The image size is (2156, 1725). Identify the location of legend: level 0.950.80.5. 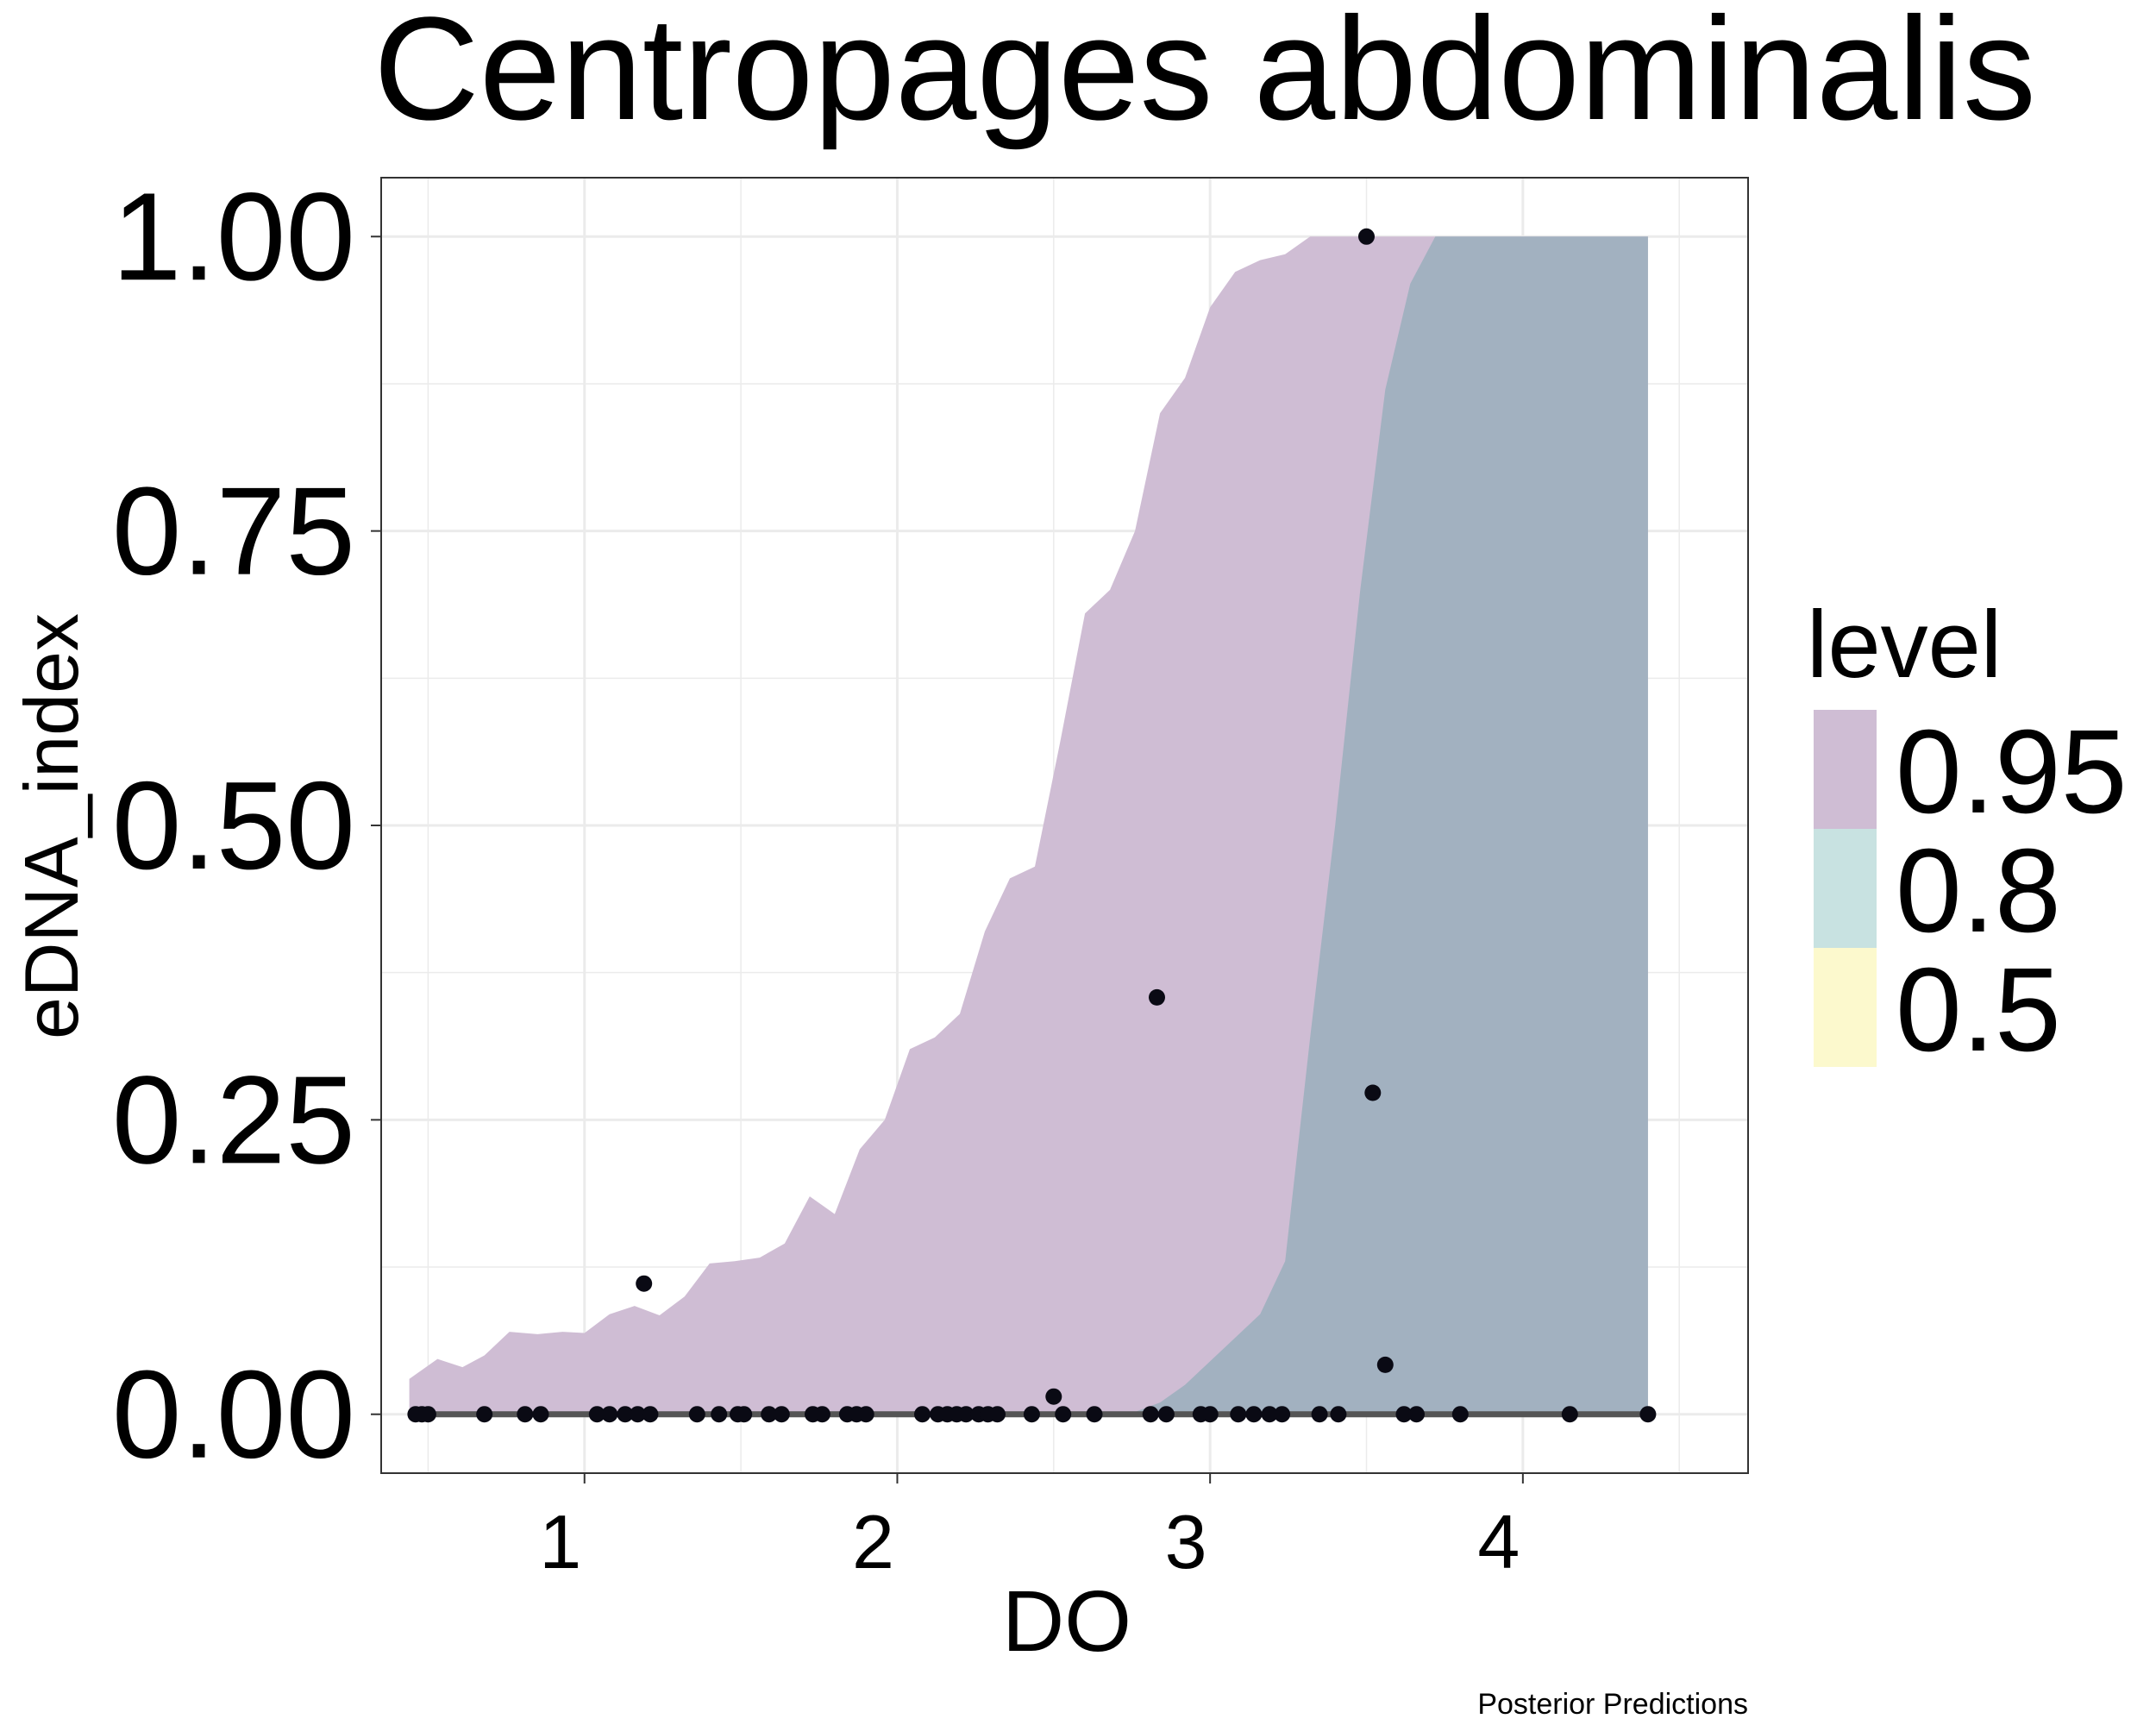
(1967, 834).